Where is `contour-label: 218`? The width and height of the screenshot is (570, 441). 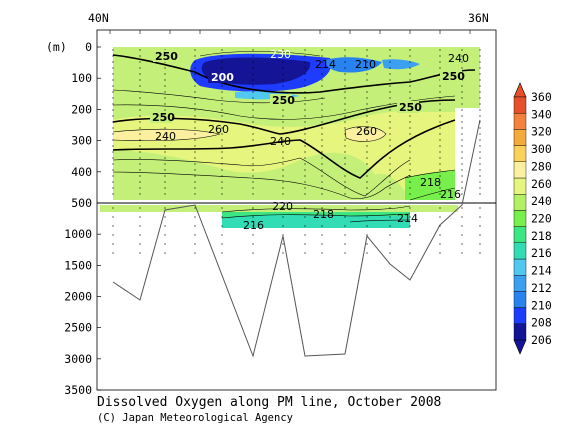 contour-label: 218 is located at coordinates (323, 214).